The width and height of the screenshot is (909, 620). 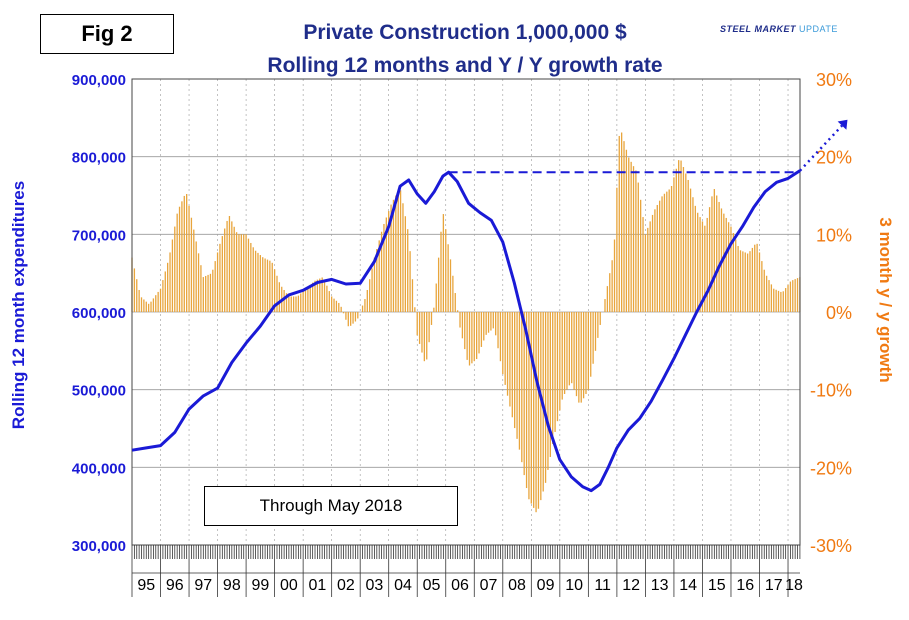 I want to click on x-axis-ticks, so click(x=466, y=571).